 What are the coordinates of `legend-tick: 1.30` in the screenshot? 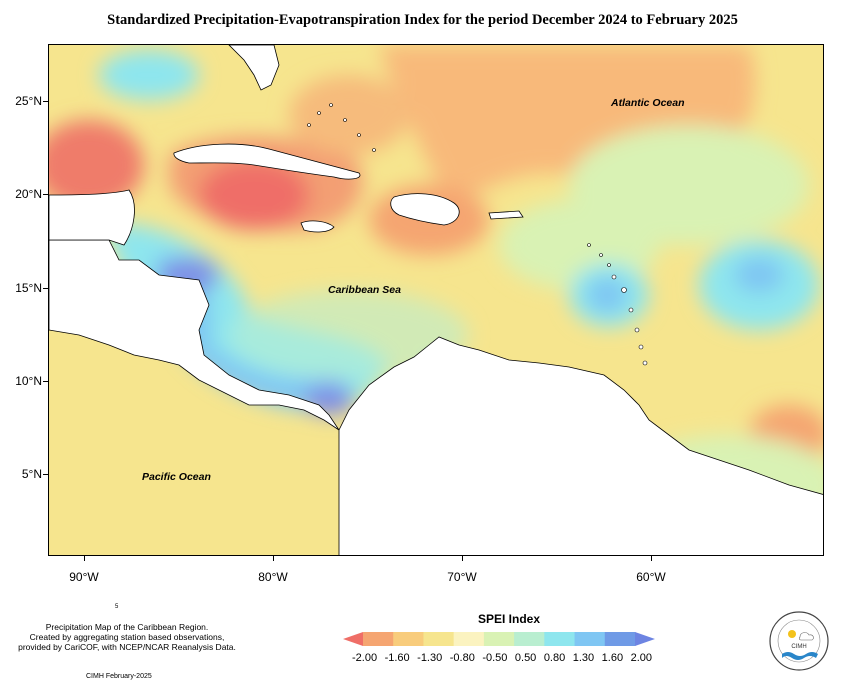 It's located at (583, 658).